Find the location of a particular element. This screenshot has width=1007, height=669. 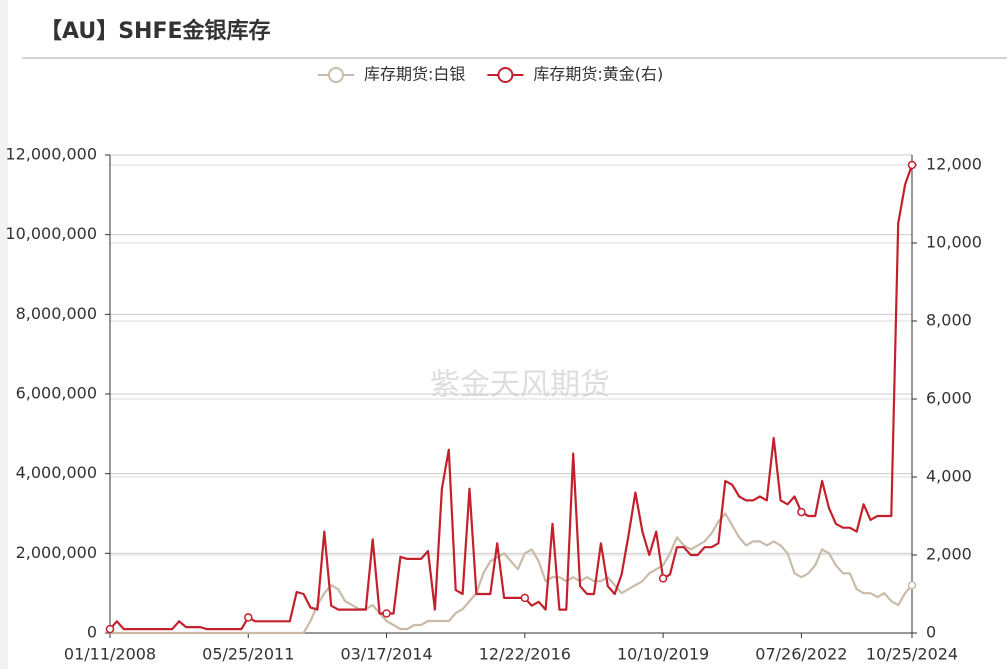

x-tick-label: 01/11/2008 is located at coordinates (110, 654).